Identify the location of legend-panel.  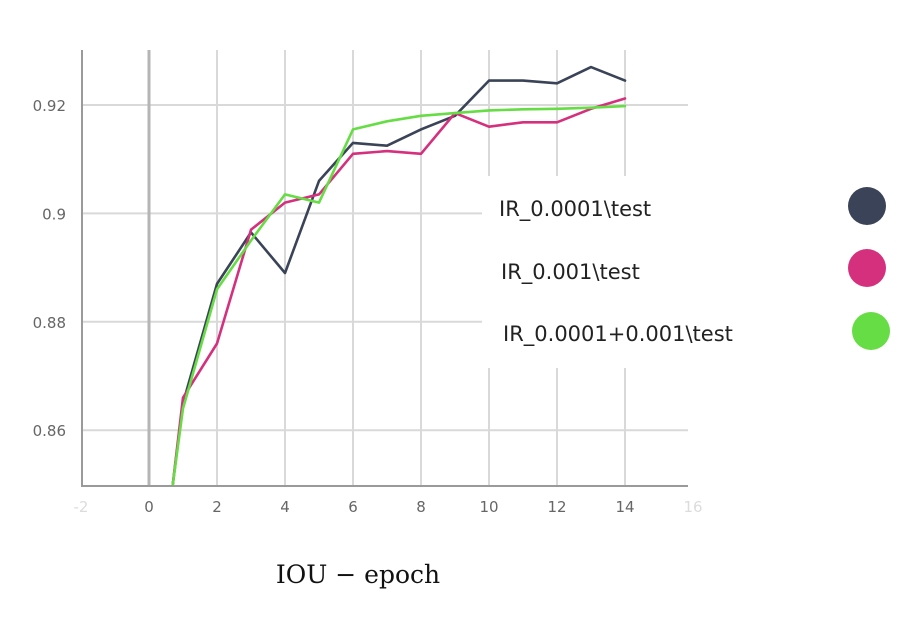
(587, 272).